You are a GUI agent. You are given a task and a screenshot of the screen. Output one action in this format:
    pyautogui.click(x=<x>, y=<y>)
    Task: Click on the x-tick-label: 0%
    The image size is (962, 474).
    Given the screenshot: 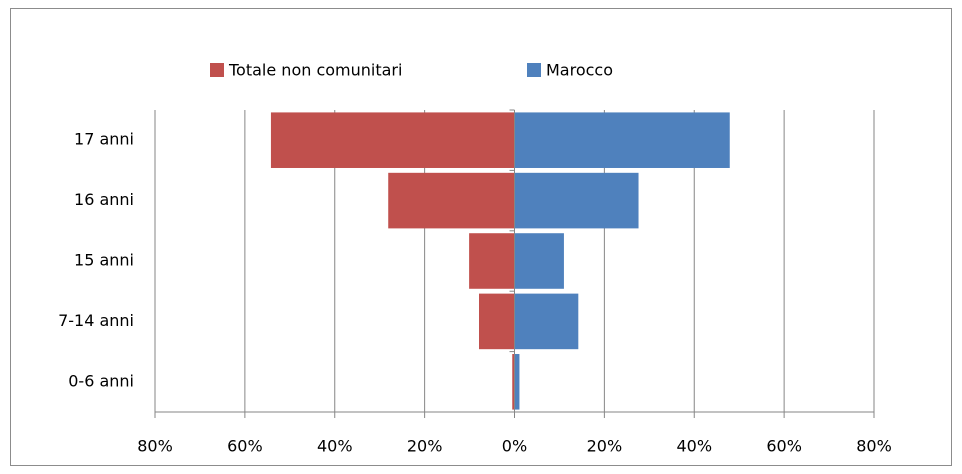 What is the action you would take?
    pyautogui.click(x=514, y=446)
    